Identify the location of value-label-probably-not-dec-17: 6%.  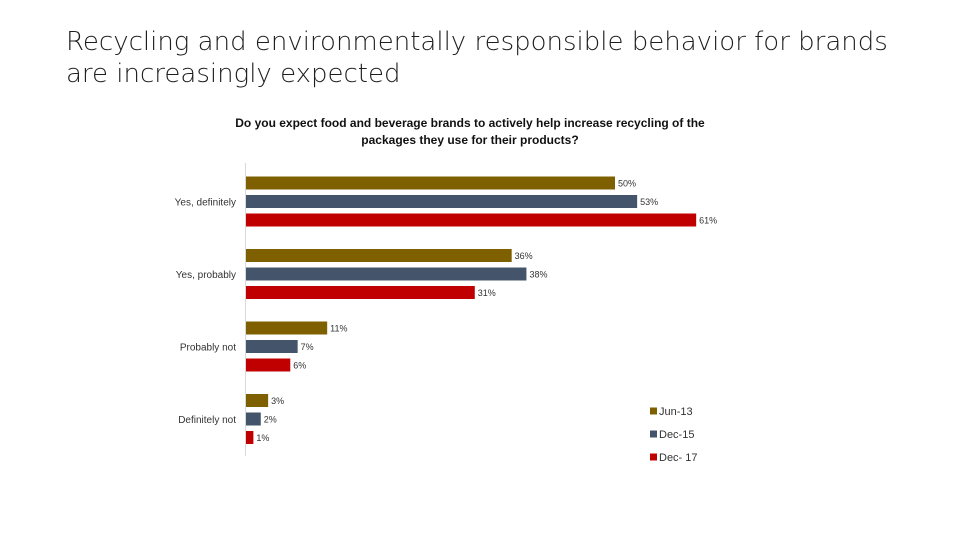
(299, 366).